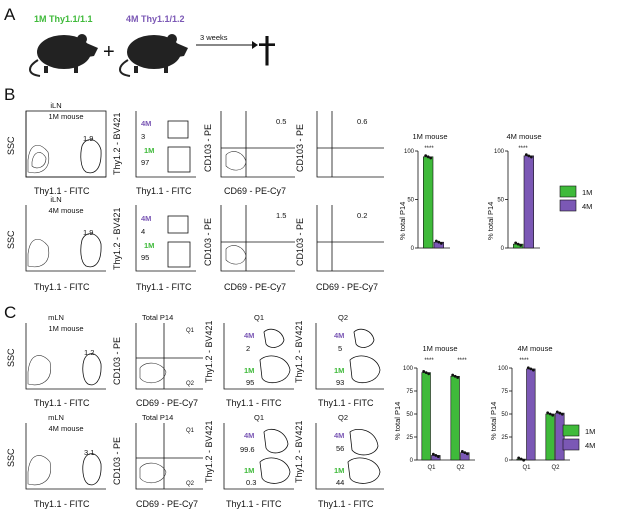 This screenshot has width=617, height=515. What do you see at coordinates (413, 249) in the screenshot?
I see `b-bar1-tick-label: 0` at bounding box center [413, 249].